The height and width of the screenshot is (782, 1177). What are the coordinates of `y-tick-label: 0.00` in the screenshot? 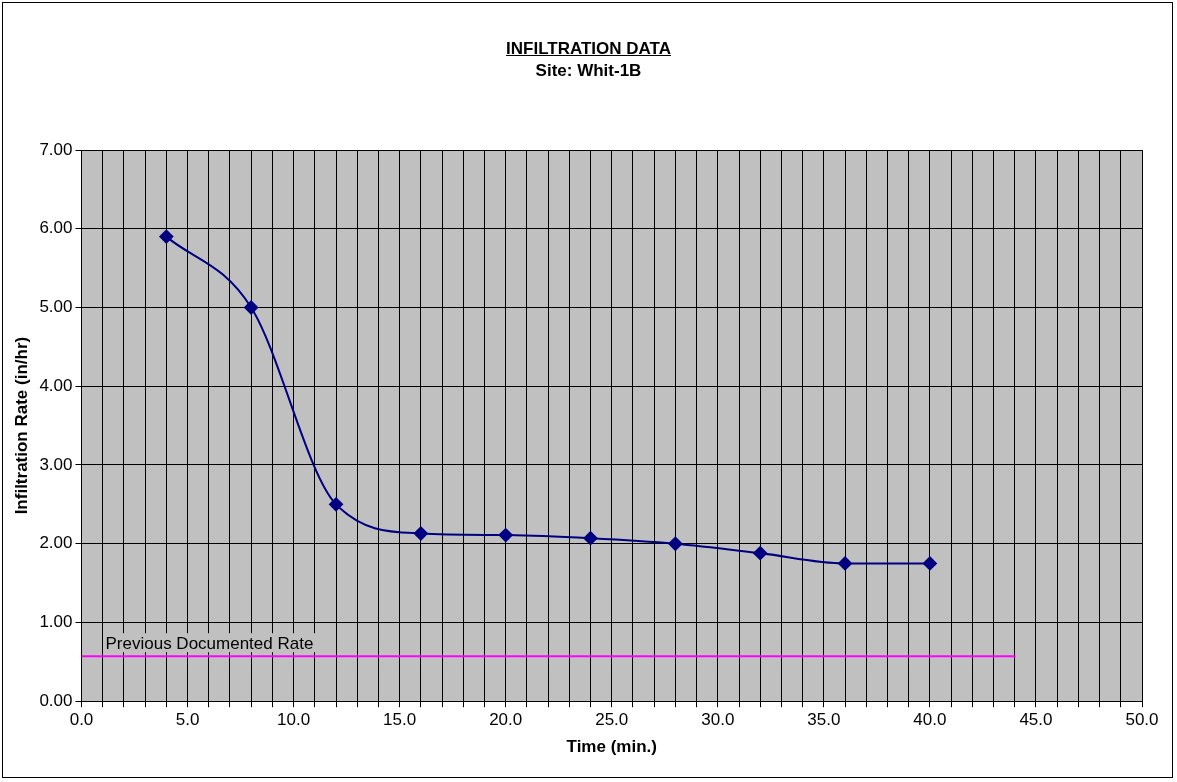 It's located at (56, 700).